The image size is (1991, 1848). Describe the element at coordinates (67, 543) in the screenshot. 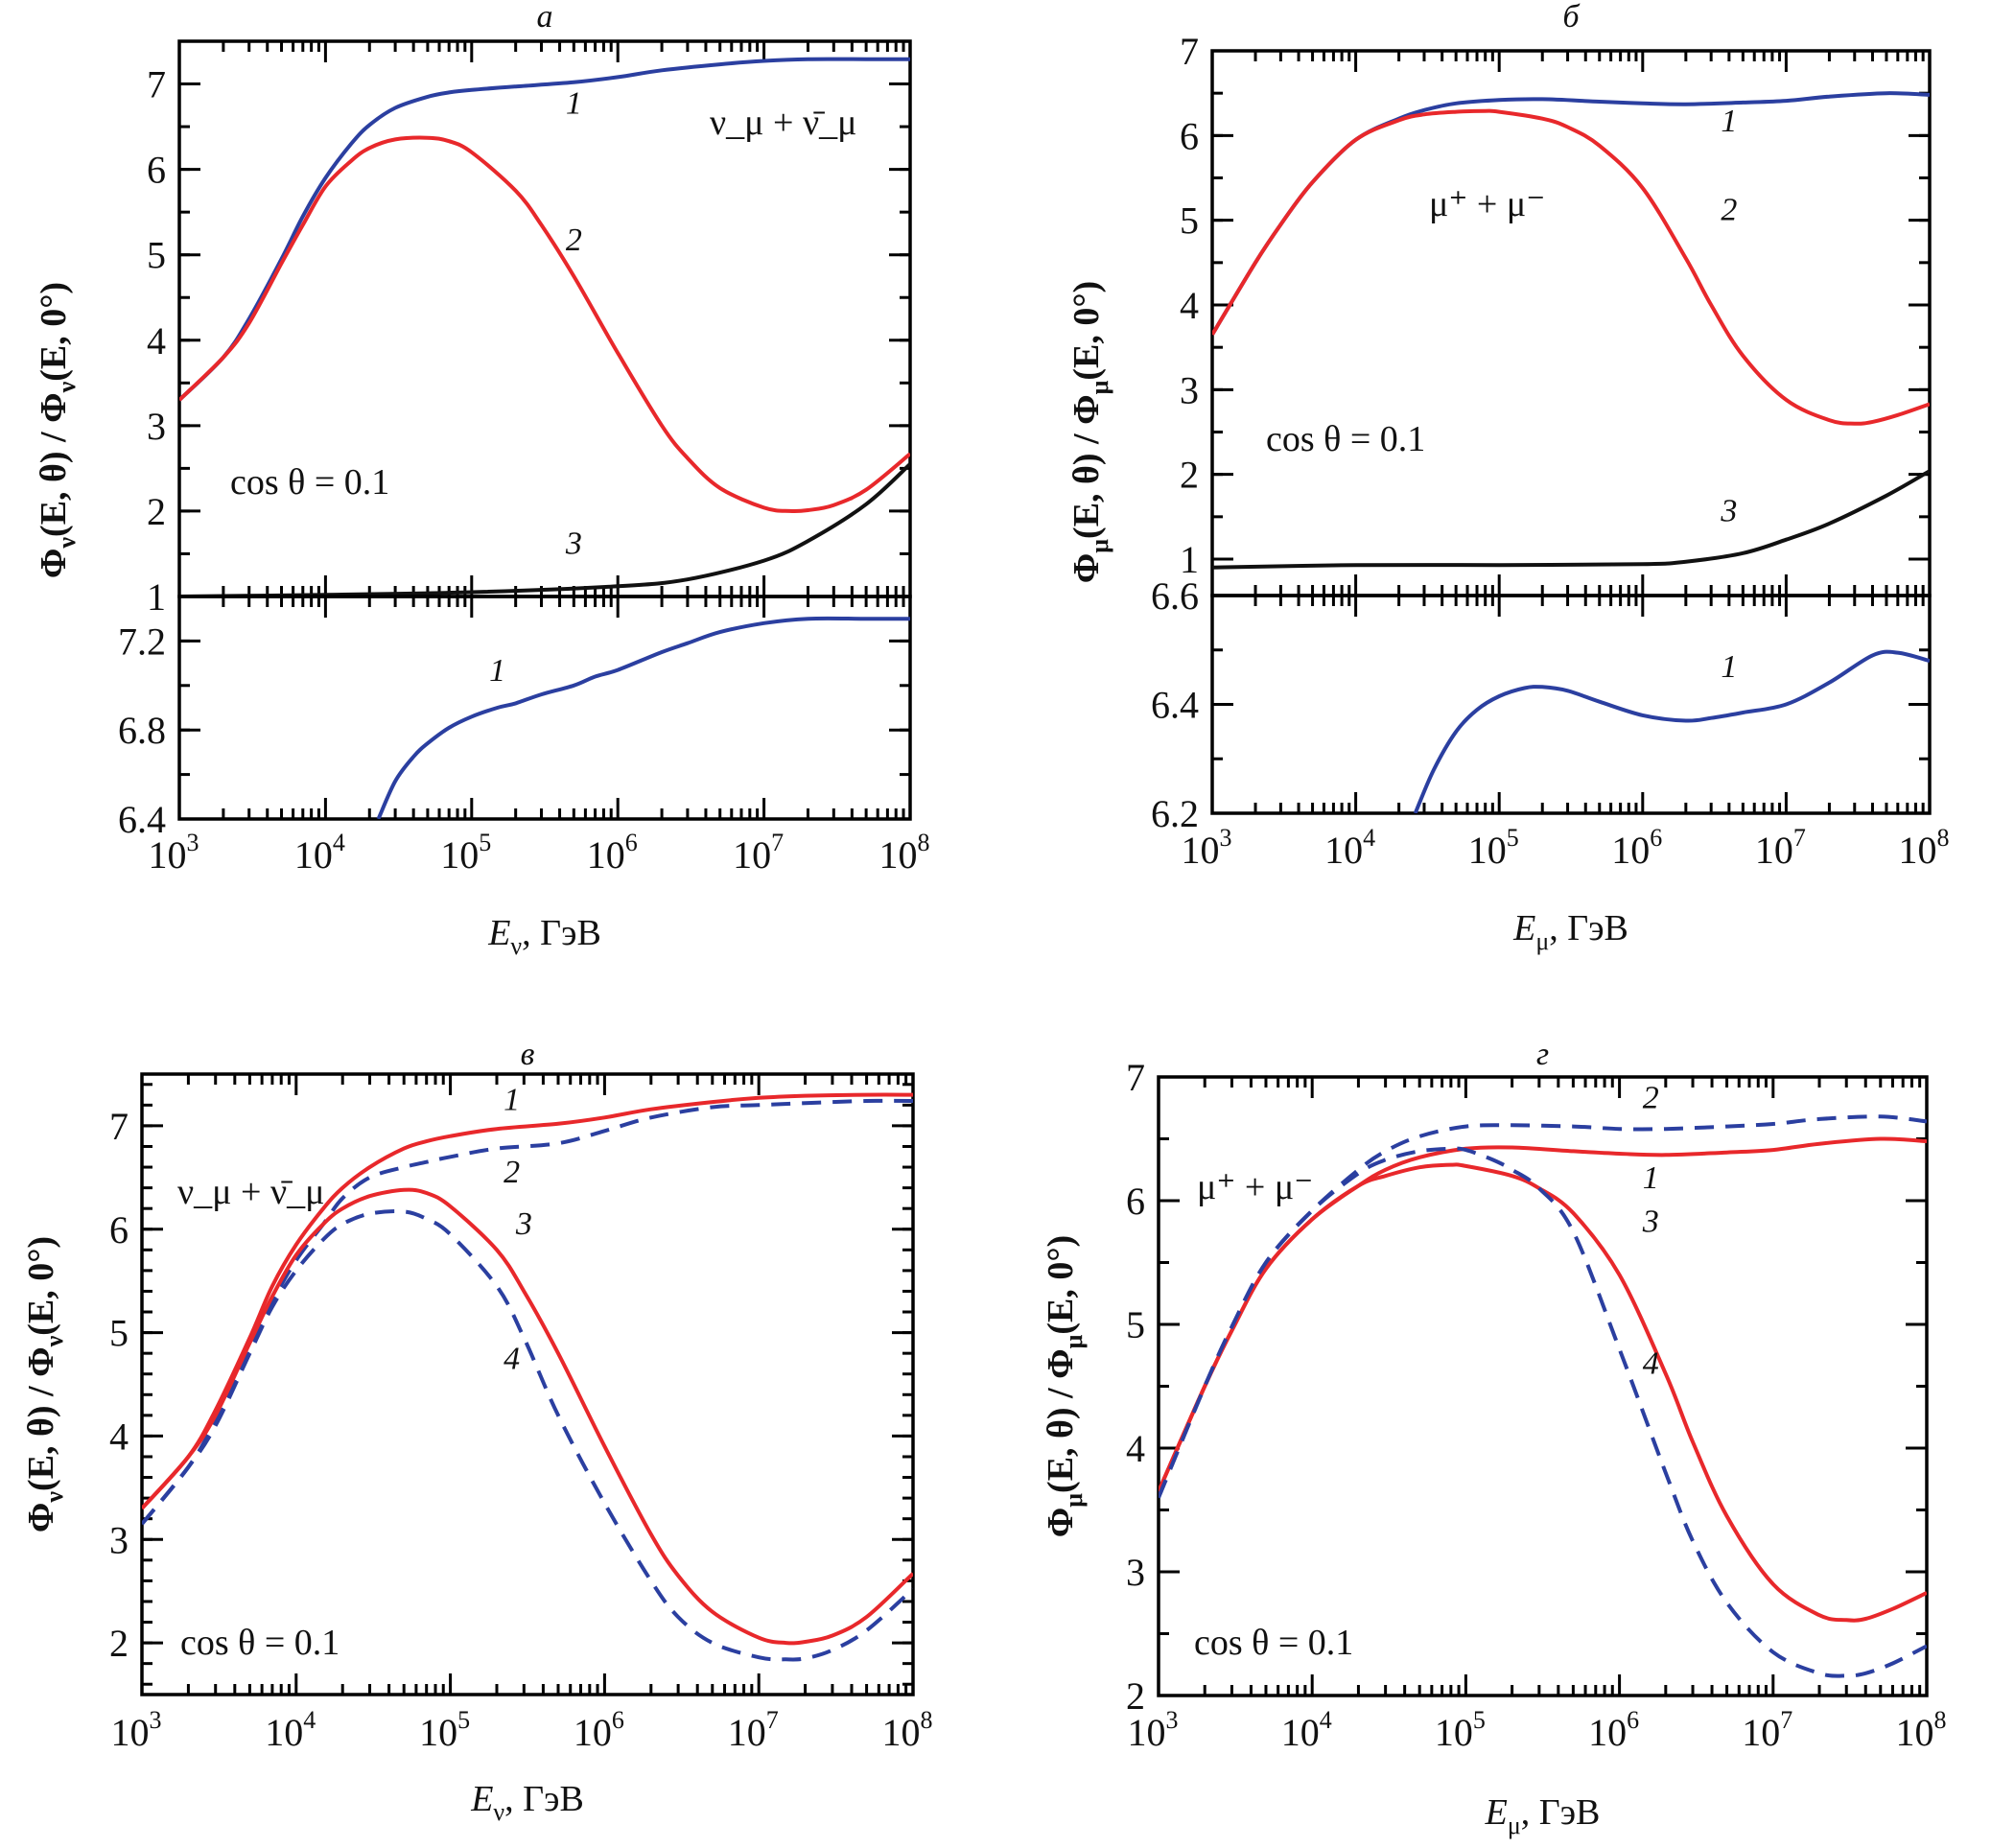

I see `y-num-sub: ν` at that location.